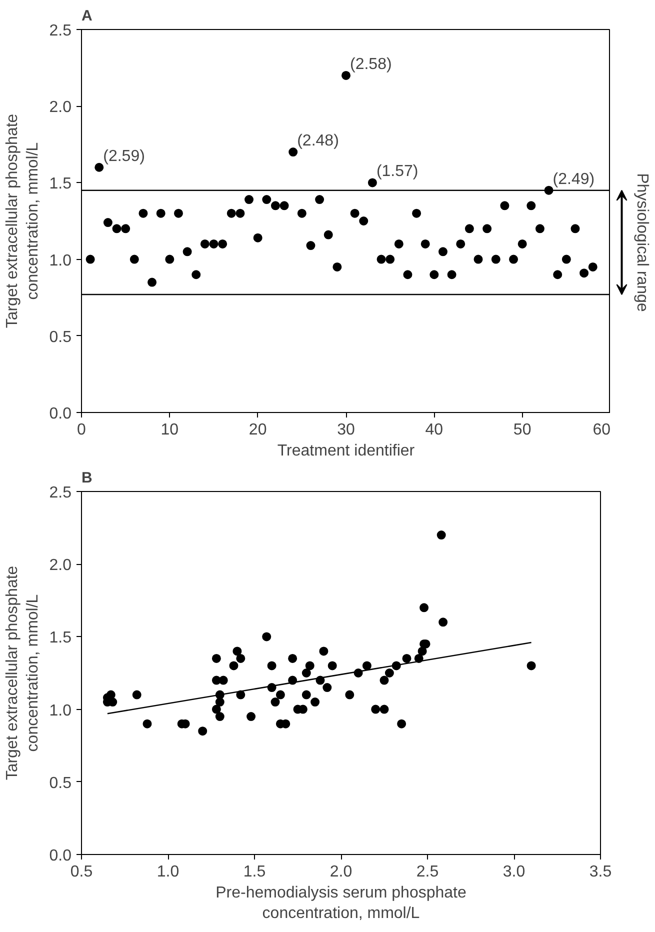  What do you see at coordinates (60, 261) in the screenshot?
I see `y-tick-label: 1.0` at bounding box center [60, 261].